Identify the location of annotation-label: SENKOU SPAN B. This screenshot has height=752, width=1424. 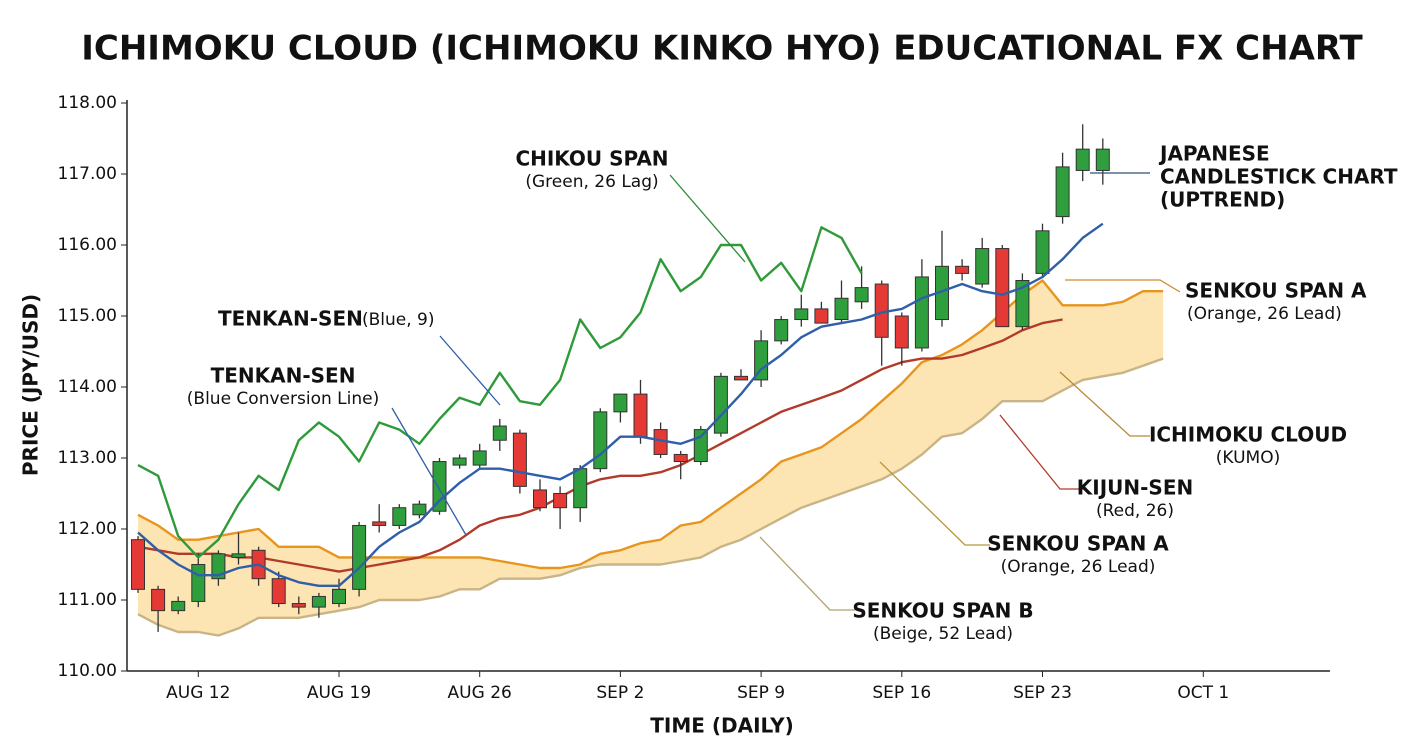
(942, 611).